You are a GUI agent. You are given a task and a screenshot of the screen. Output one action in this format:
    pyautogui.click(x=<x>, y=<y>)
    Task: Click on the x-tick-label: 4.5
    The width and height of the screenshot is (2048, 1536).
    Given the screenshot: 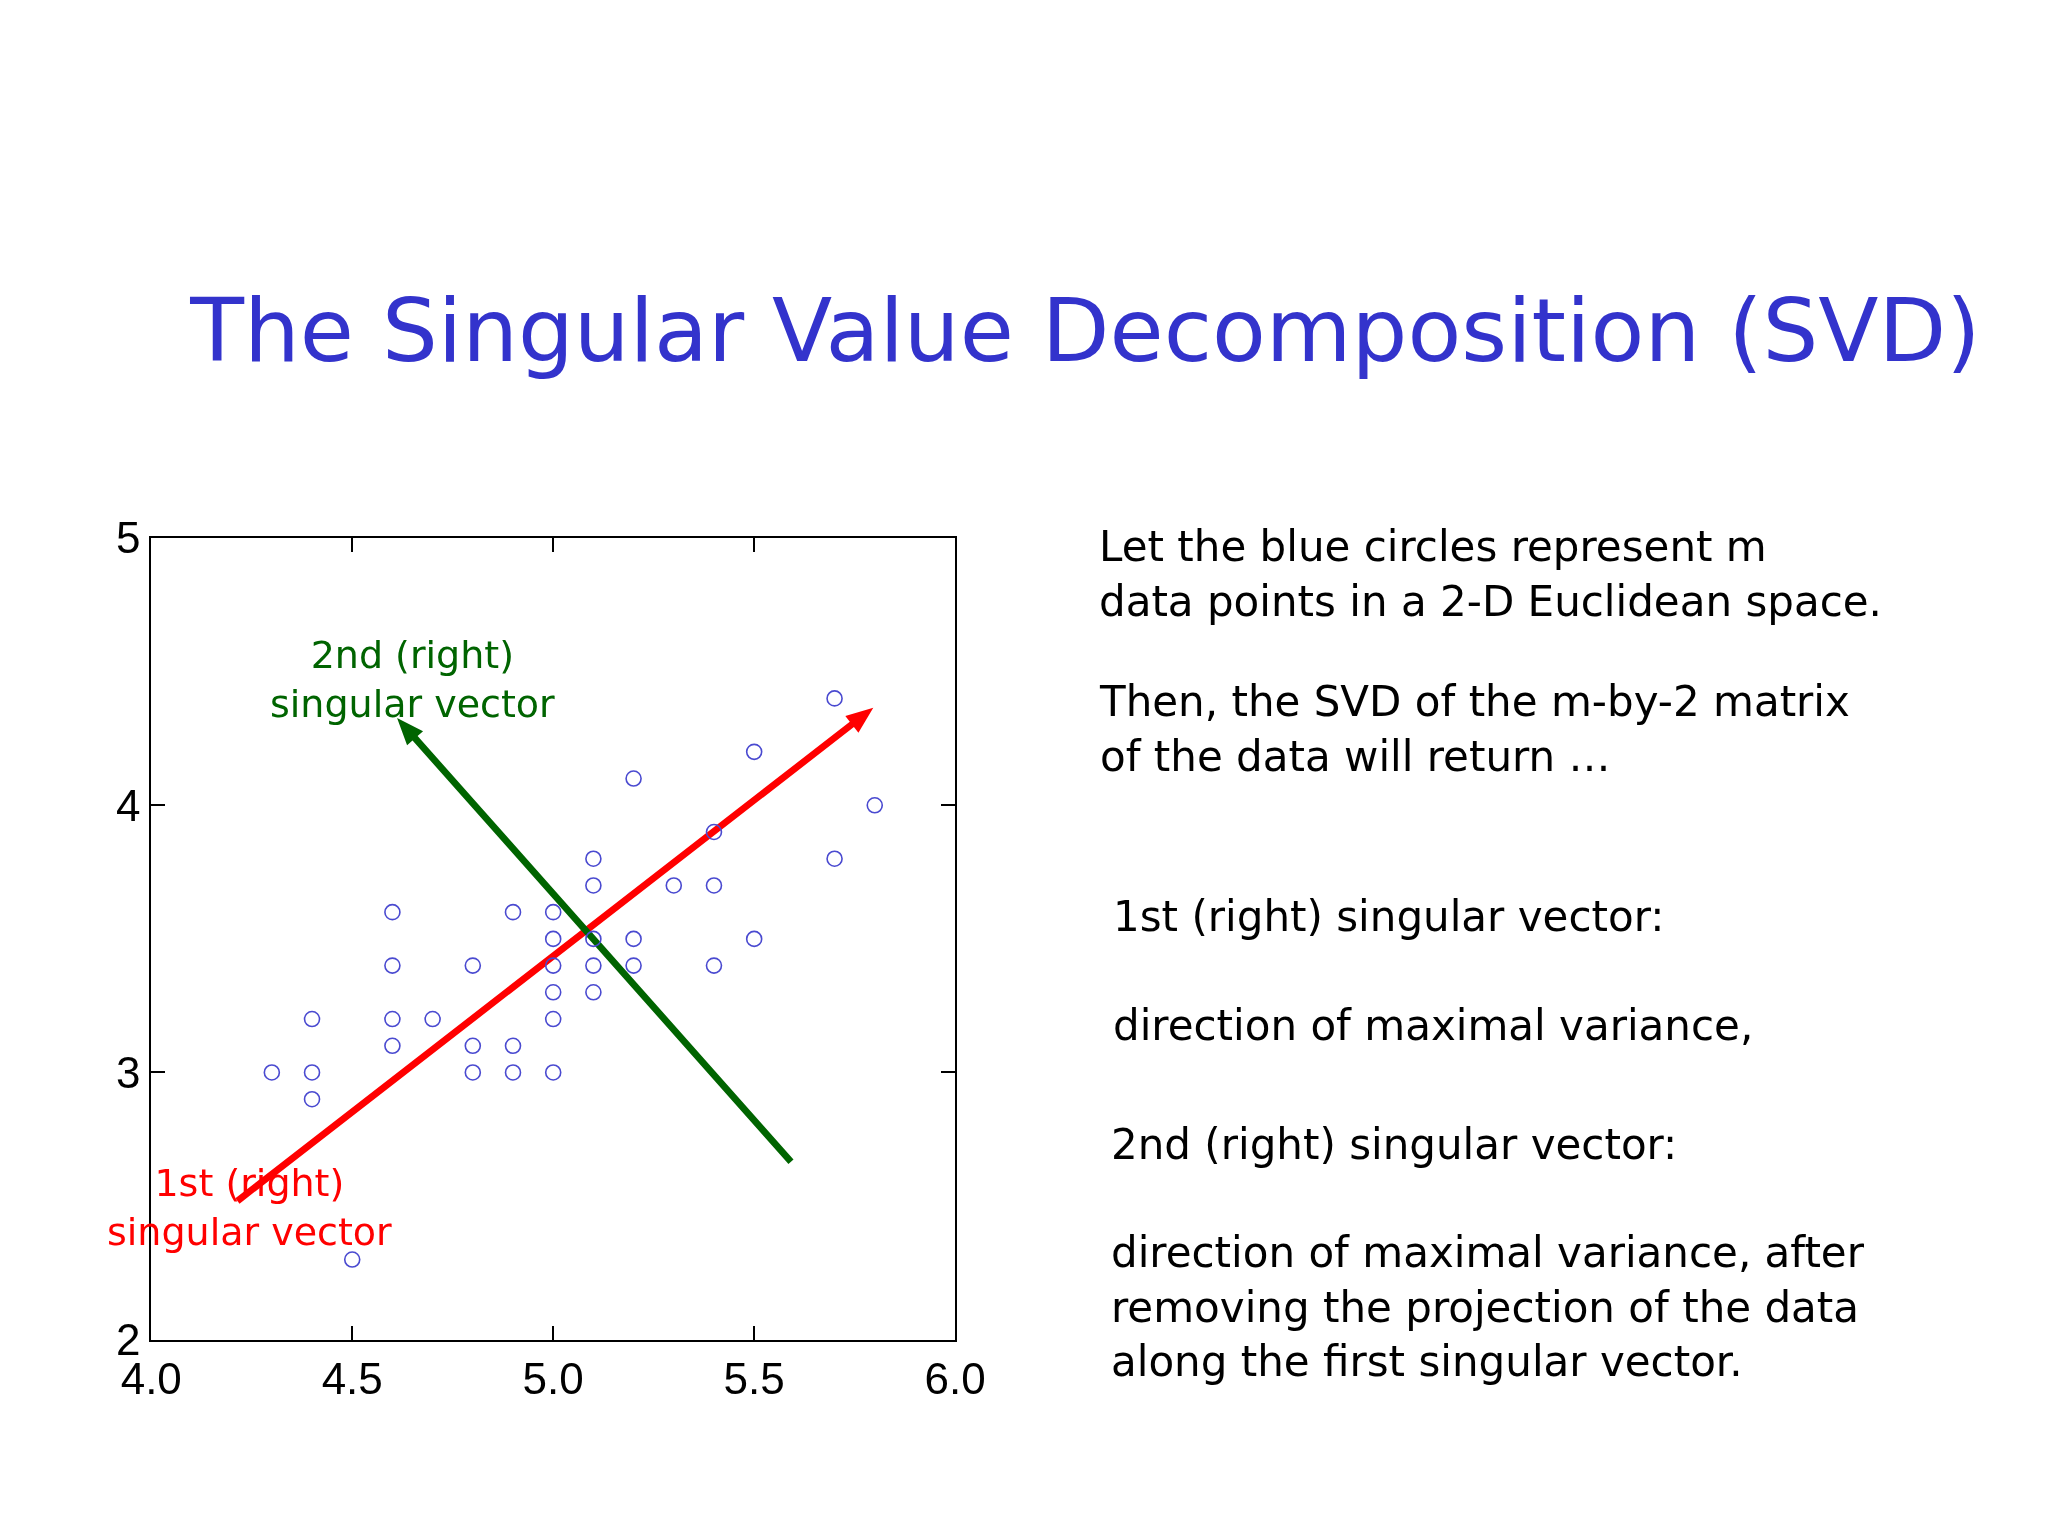 What is the action you would take?
    pyautogui.click(x=352, y=1379)
    